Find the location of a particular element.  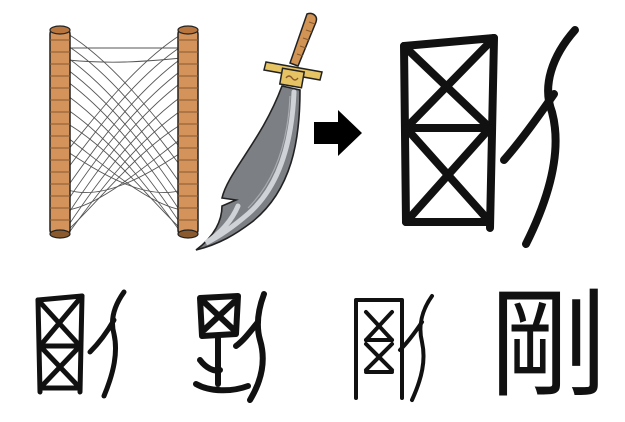

loom-left-post is located at coordinates (60, 132).